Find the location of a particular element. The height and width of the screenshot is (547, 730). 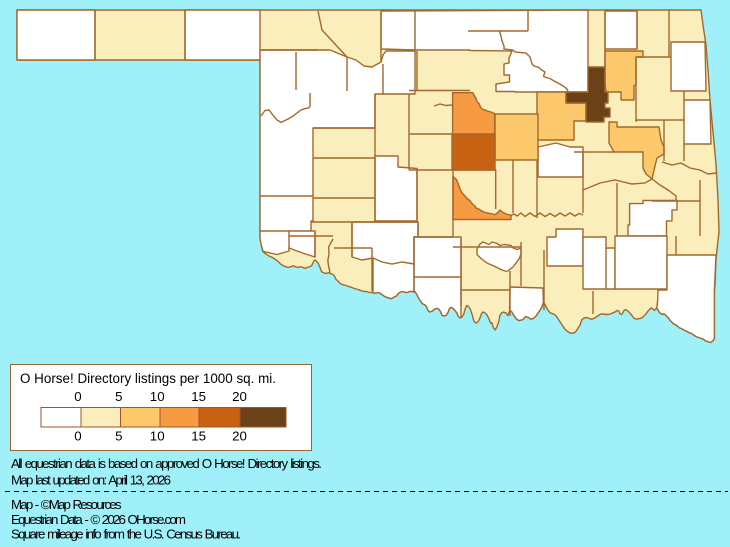

svg-text:Equestrian Data - © 2026 OHors: Equestrian Data - © 2026 OHorse.com is located at coordinates (98, 519).